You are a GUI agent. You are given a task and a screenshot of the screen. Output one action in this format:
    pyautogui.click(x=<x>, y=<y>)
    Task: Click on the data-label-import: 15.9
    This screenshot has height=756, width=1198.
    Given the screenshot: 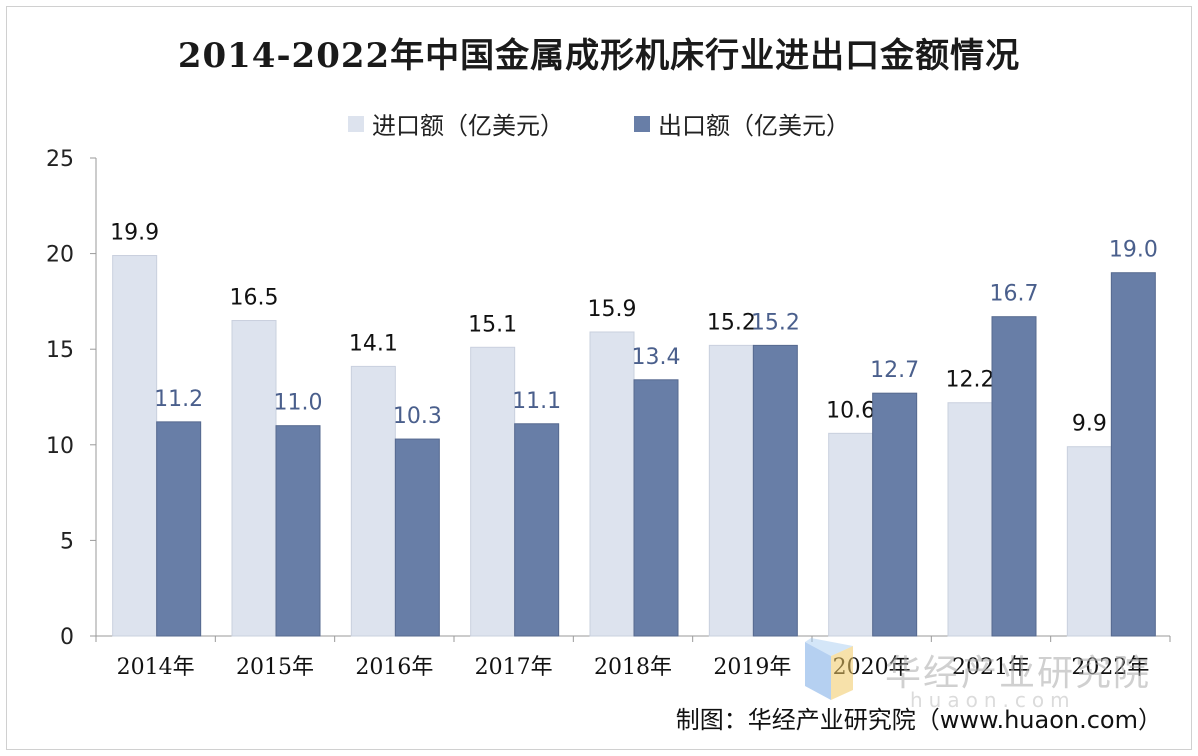 What is the action you would take?
    pyautogui.click(x=612, y=309)
    